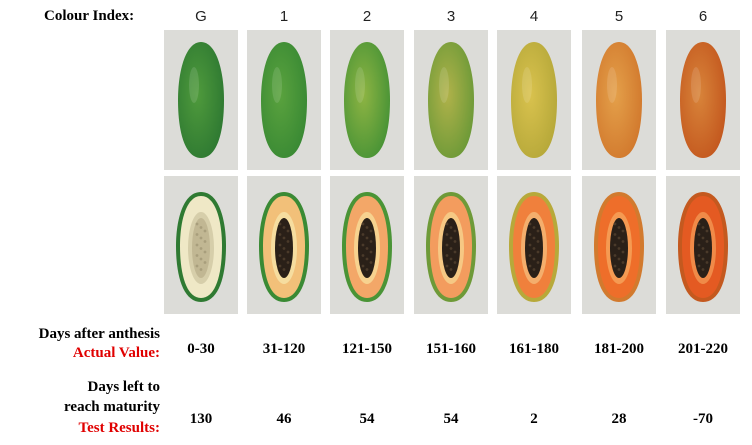 This screenshot has width=752, height=445. Describe the element at coordinates (703, 16) in the screenshot. I see `colour-index-6: 6` at that location.